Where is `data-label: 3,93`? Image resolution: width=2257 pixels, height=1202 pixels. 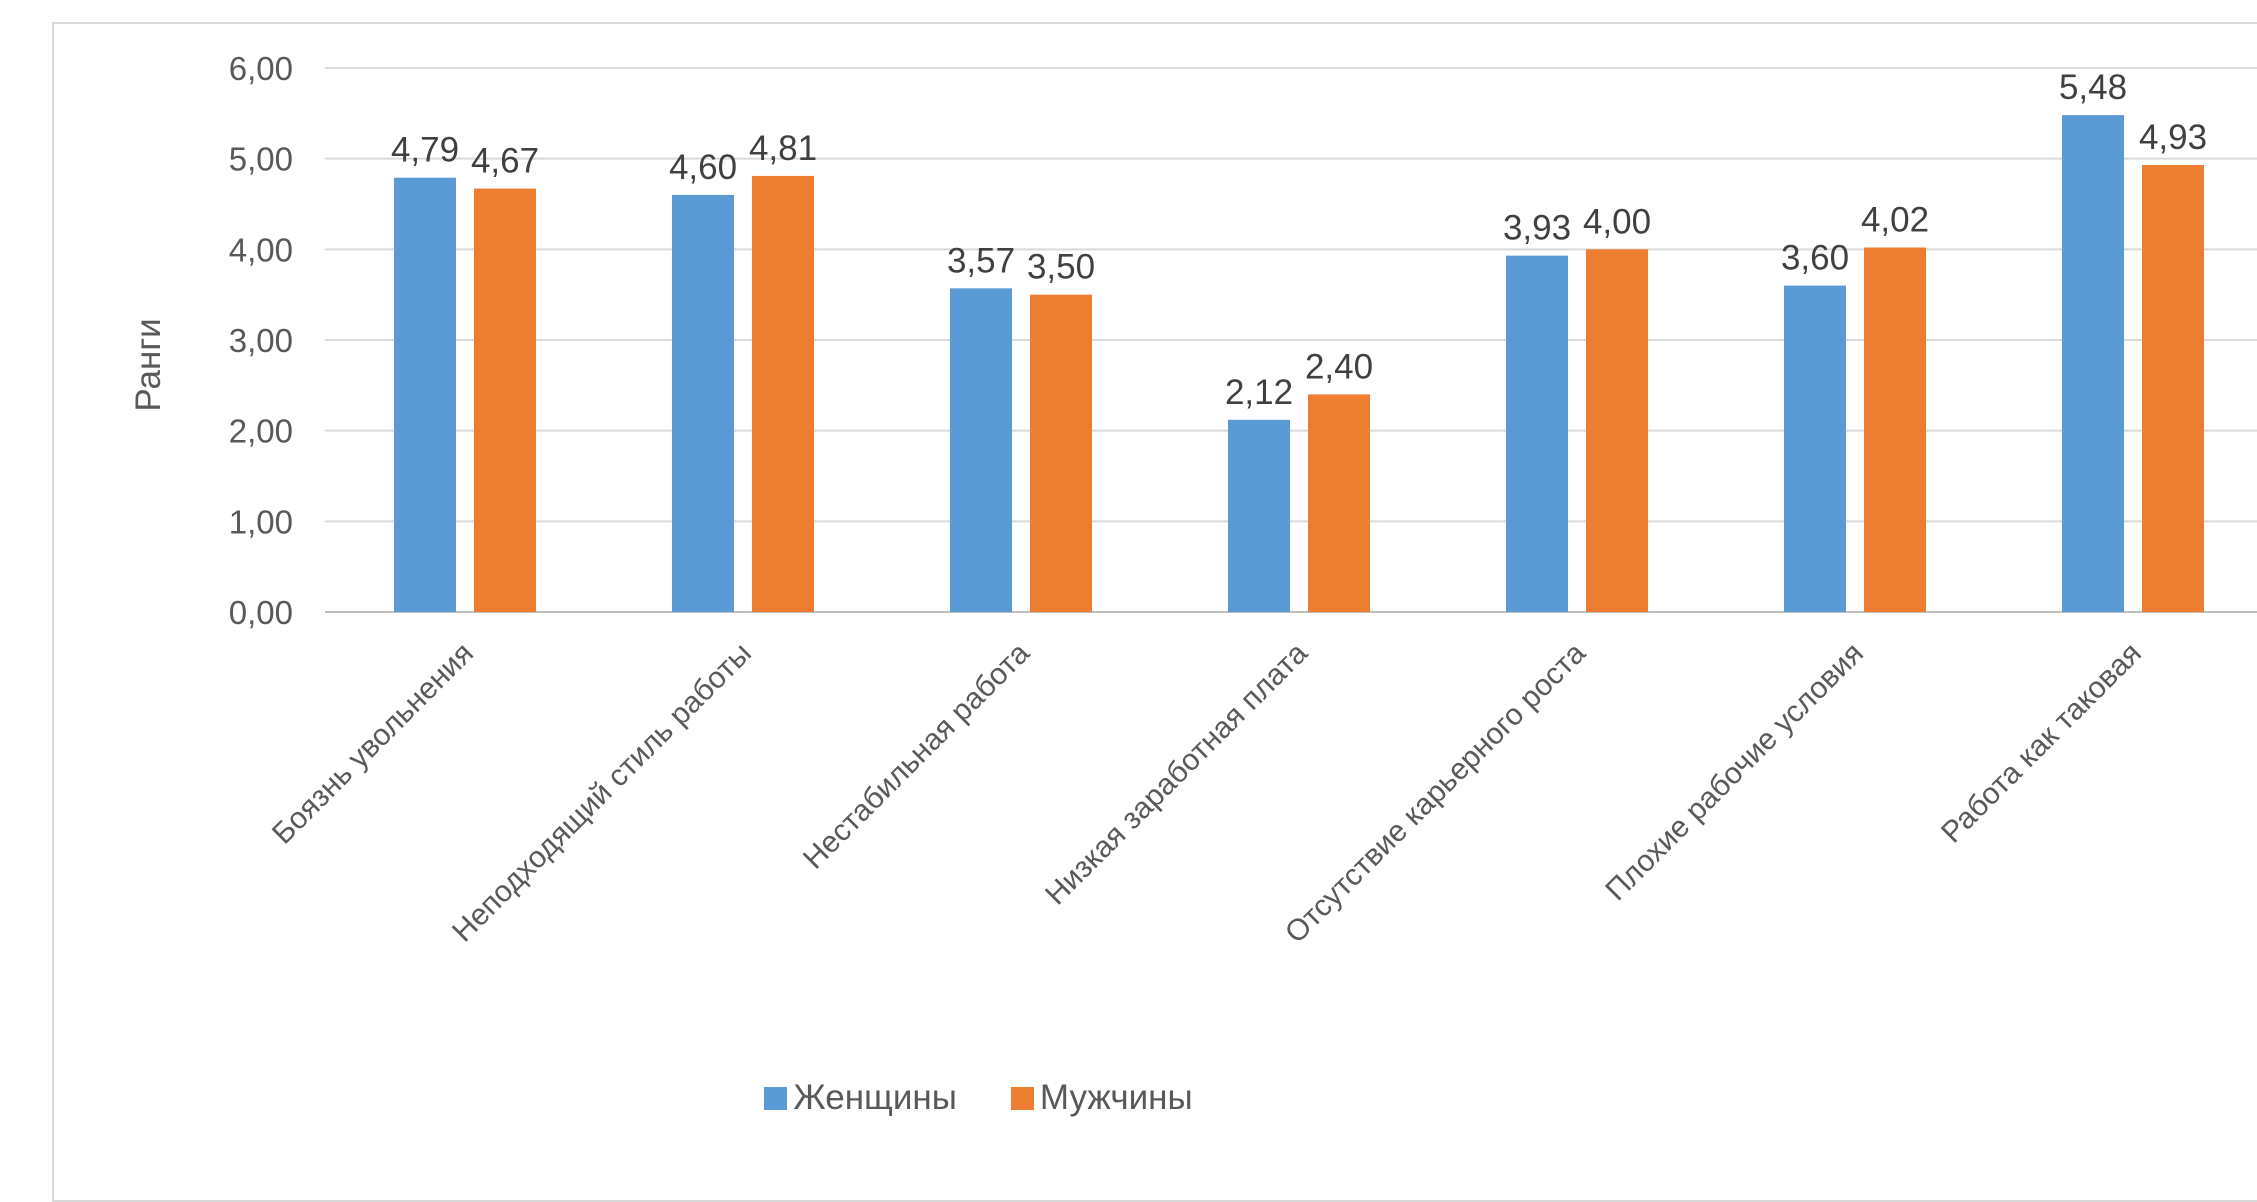
data-label: 3,93 is located at coordinates (1537, 228).